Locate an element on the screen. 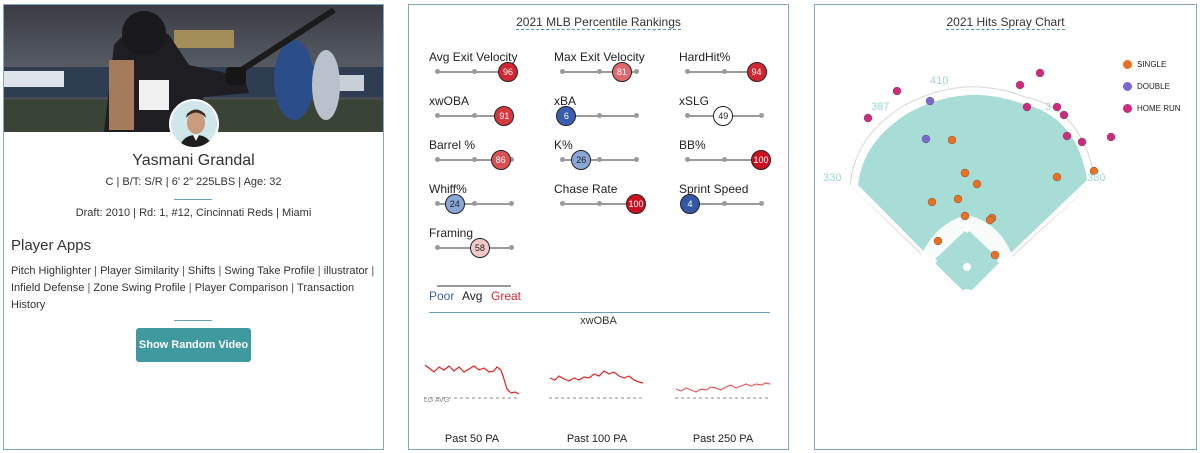  spray-title-text: 2021 Hits Spray Chart is located at coordinates (1005, 22).